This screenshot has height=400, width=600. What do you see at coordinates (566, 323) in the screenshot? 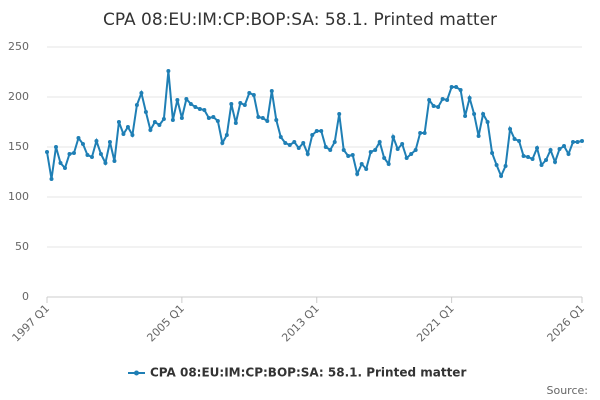
I see `x-tick-label: 2026 Q1` at bounding box center [566, 323].